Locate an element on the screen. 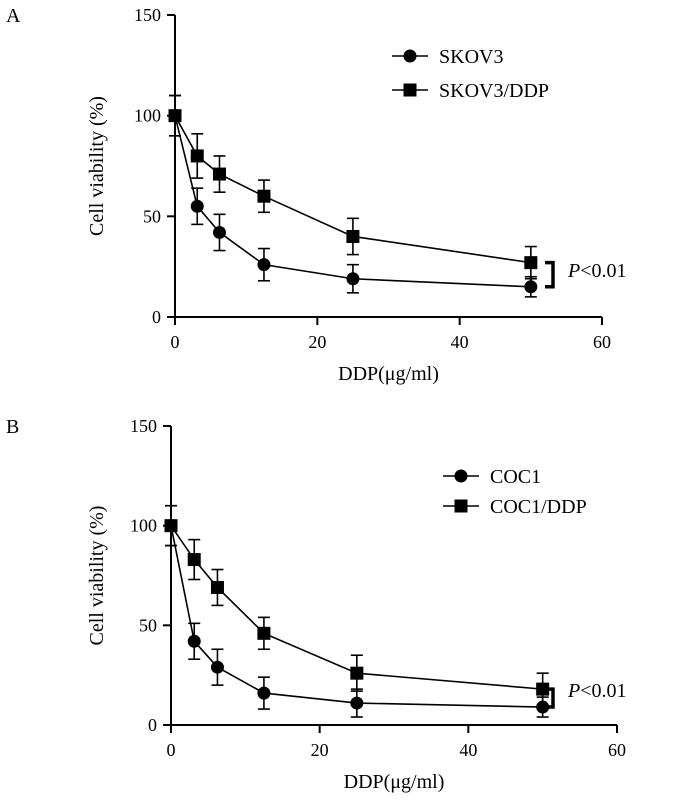 Image resolution: width=700 pixels, height=805 pixels. panel-label: B is located at coordinates (12, 427).